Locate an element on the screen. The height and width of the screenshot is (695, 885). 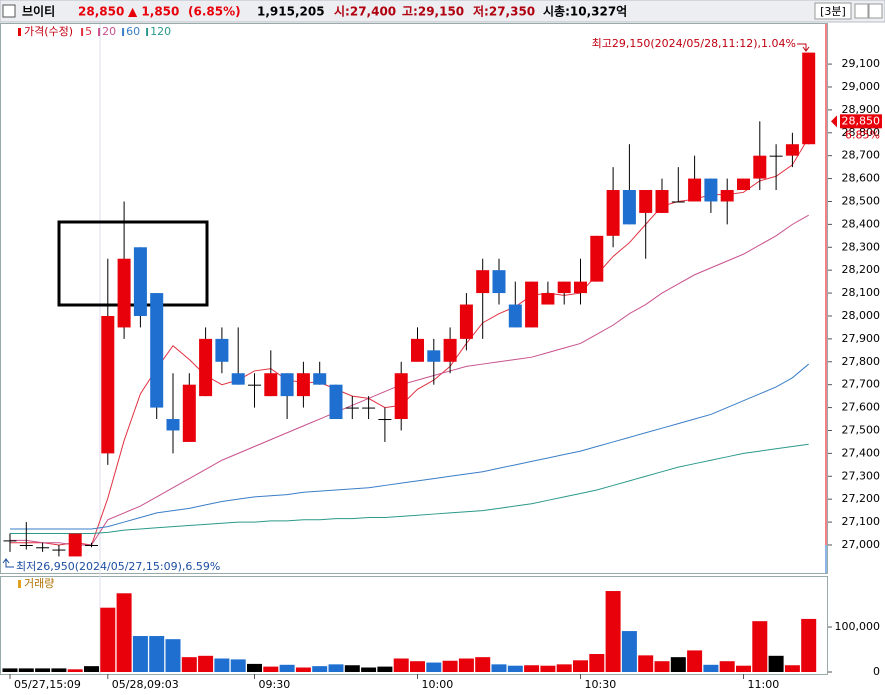
ma-line is located at coordinates (409, 489).